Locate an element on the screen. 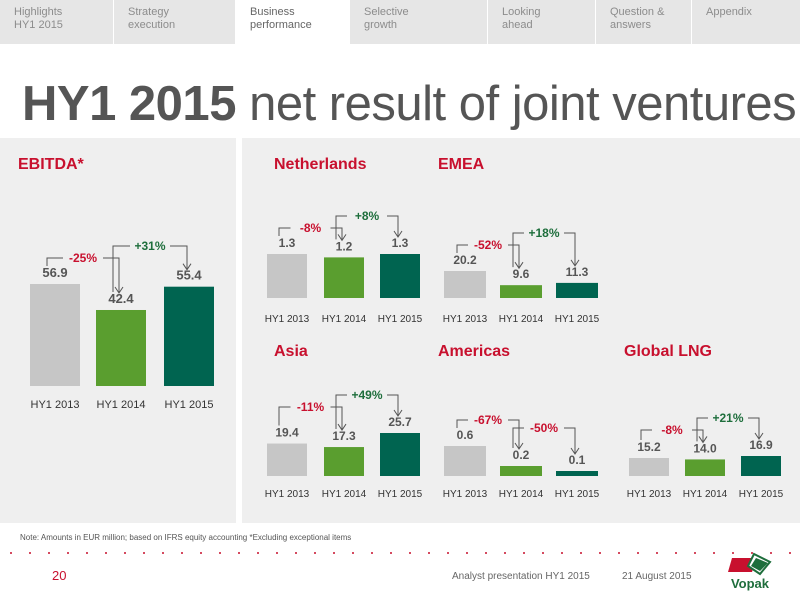  chart-title-ebitda: EBITDA* is located at coordinates (51, 164).